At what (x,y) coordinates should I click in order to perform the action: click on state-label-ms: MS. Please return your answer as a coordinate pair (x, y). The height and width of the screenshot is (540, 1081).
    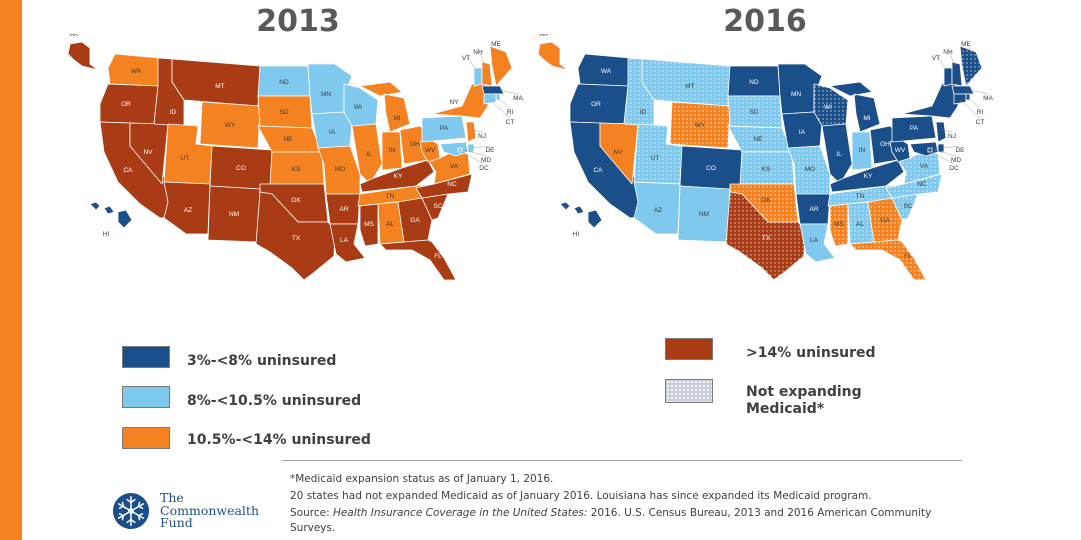
    Looking at the image, I should click on (369, 224).